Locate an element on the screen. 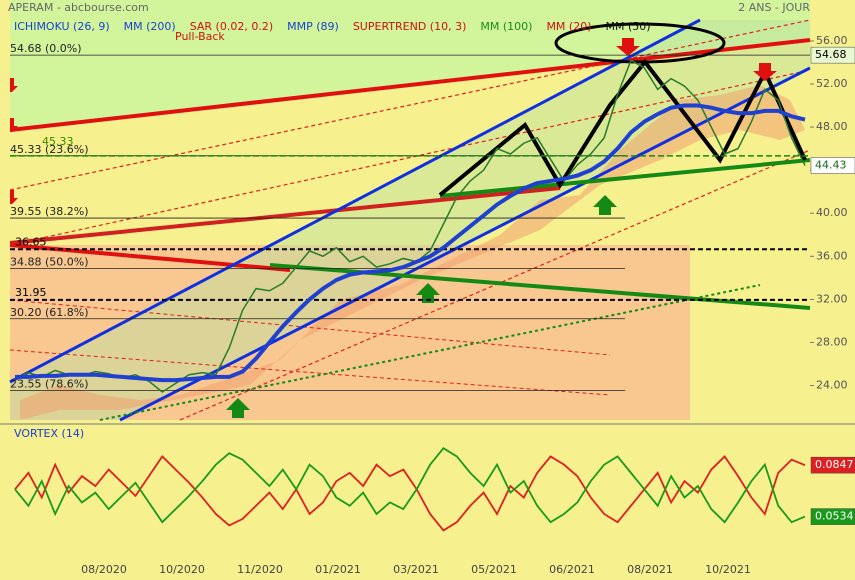 The image size is (855, 580). legend-entry: MM (50) is located at coordinates (628, 26).